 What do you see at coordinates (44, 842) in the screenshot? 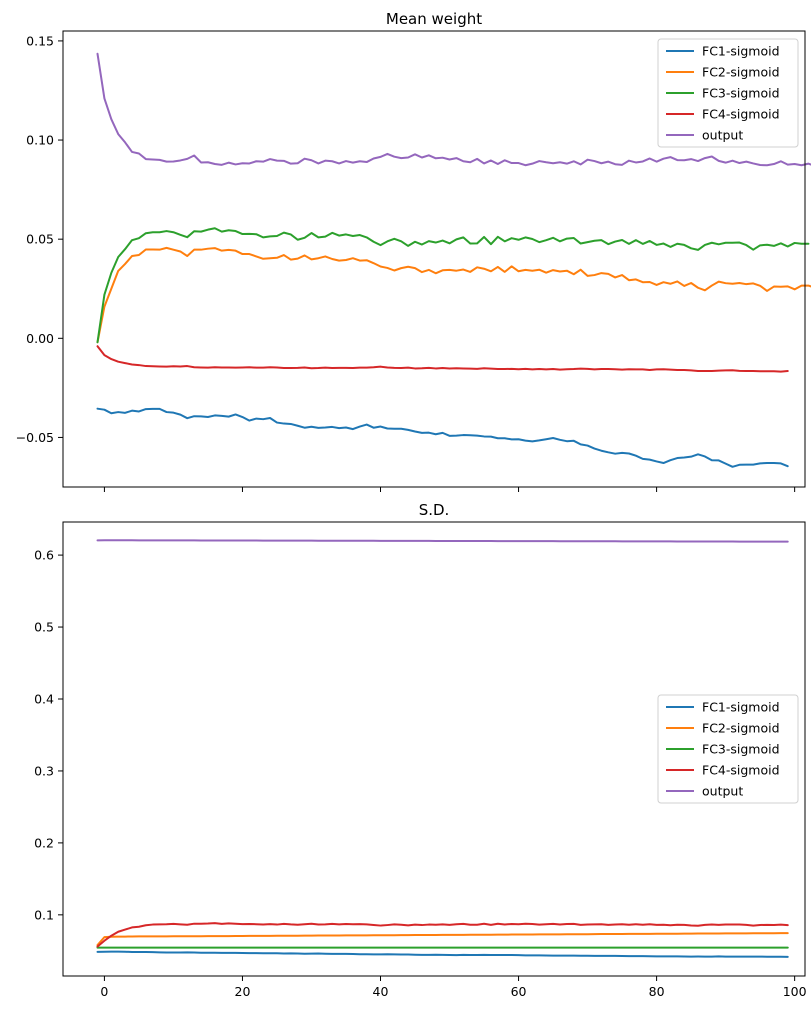
I see `y-tick-label: 0.2` at bounding box center [44, 842].